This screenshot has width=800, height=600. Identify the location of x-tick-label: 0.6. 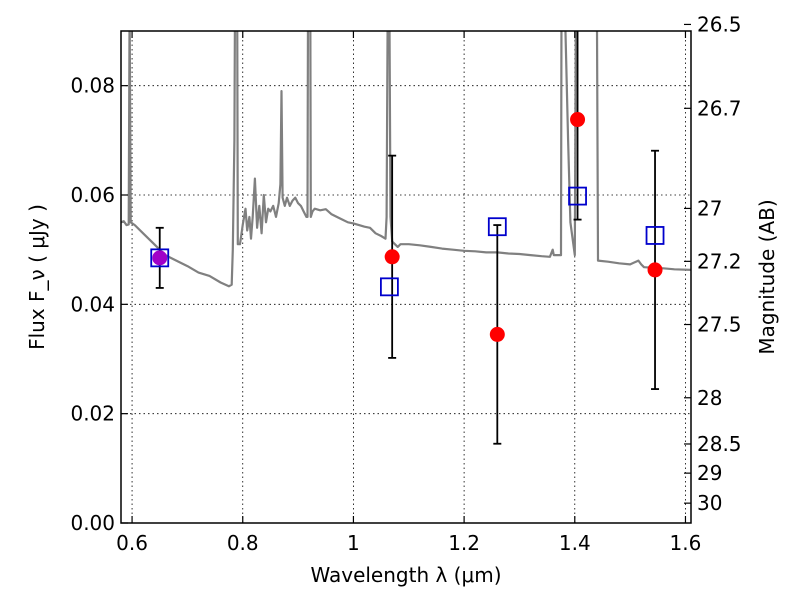
(132, 543).